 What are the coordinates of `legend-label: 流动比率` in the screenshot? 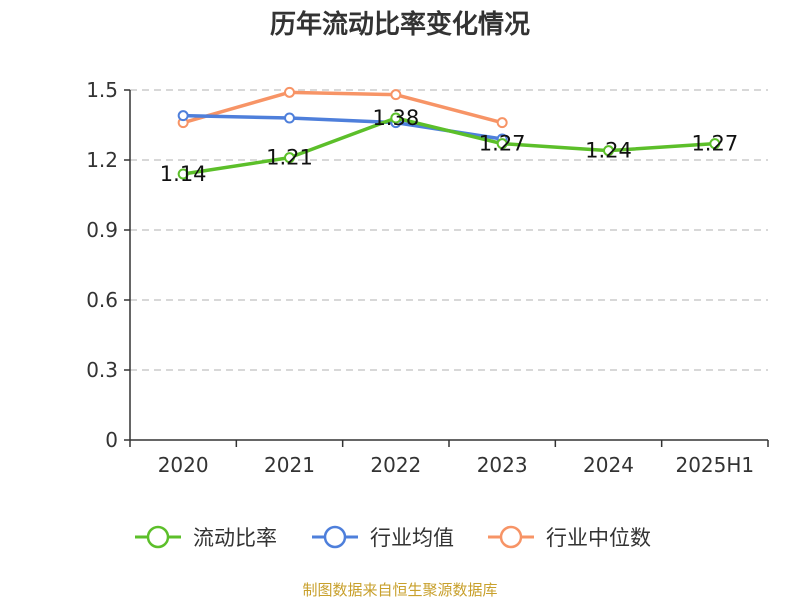 It's located at (235, 538).